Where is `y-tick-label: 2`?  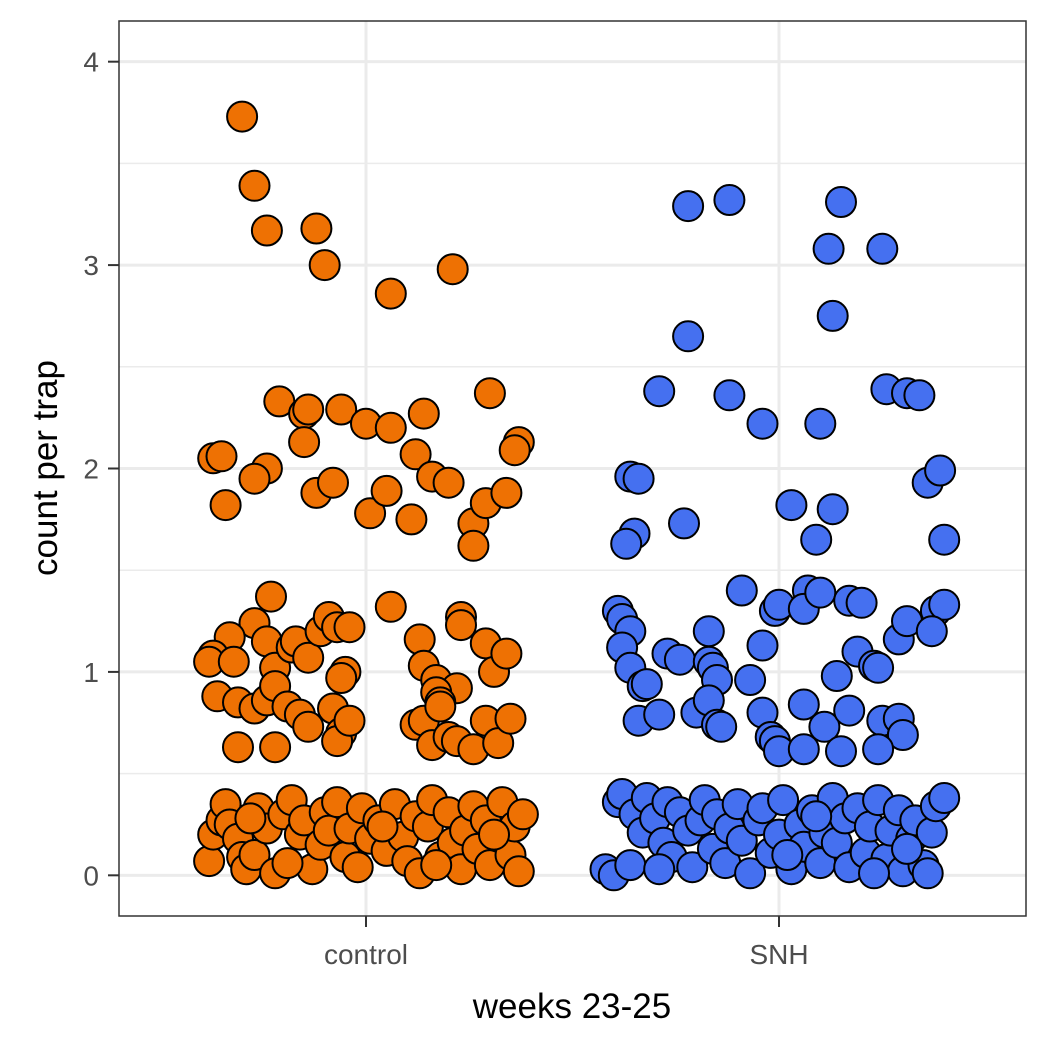
y-tick-label: 2 is located at coordinates (91, 469).